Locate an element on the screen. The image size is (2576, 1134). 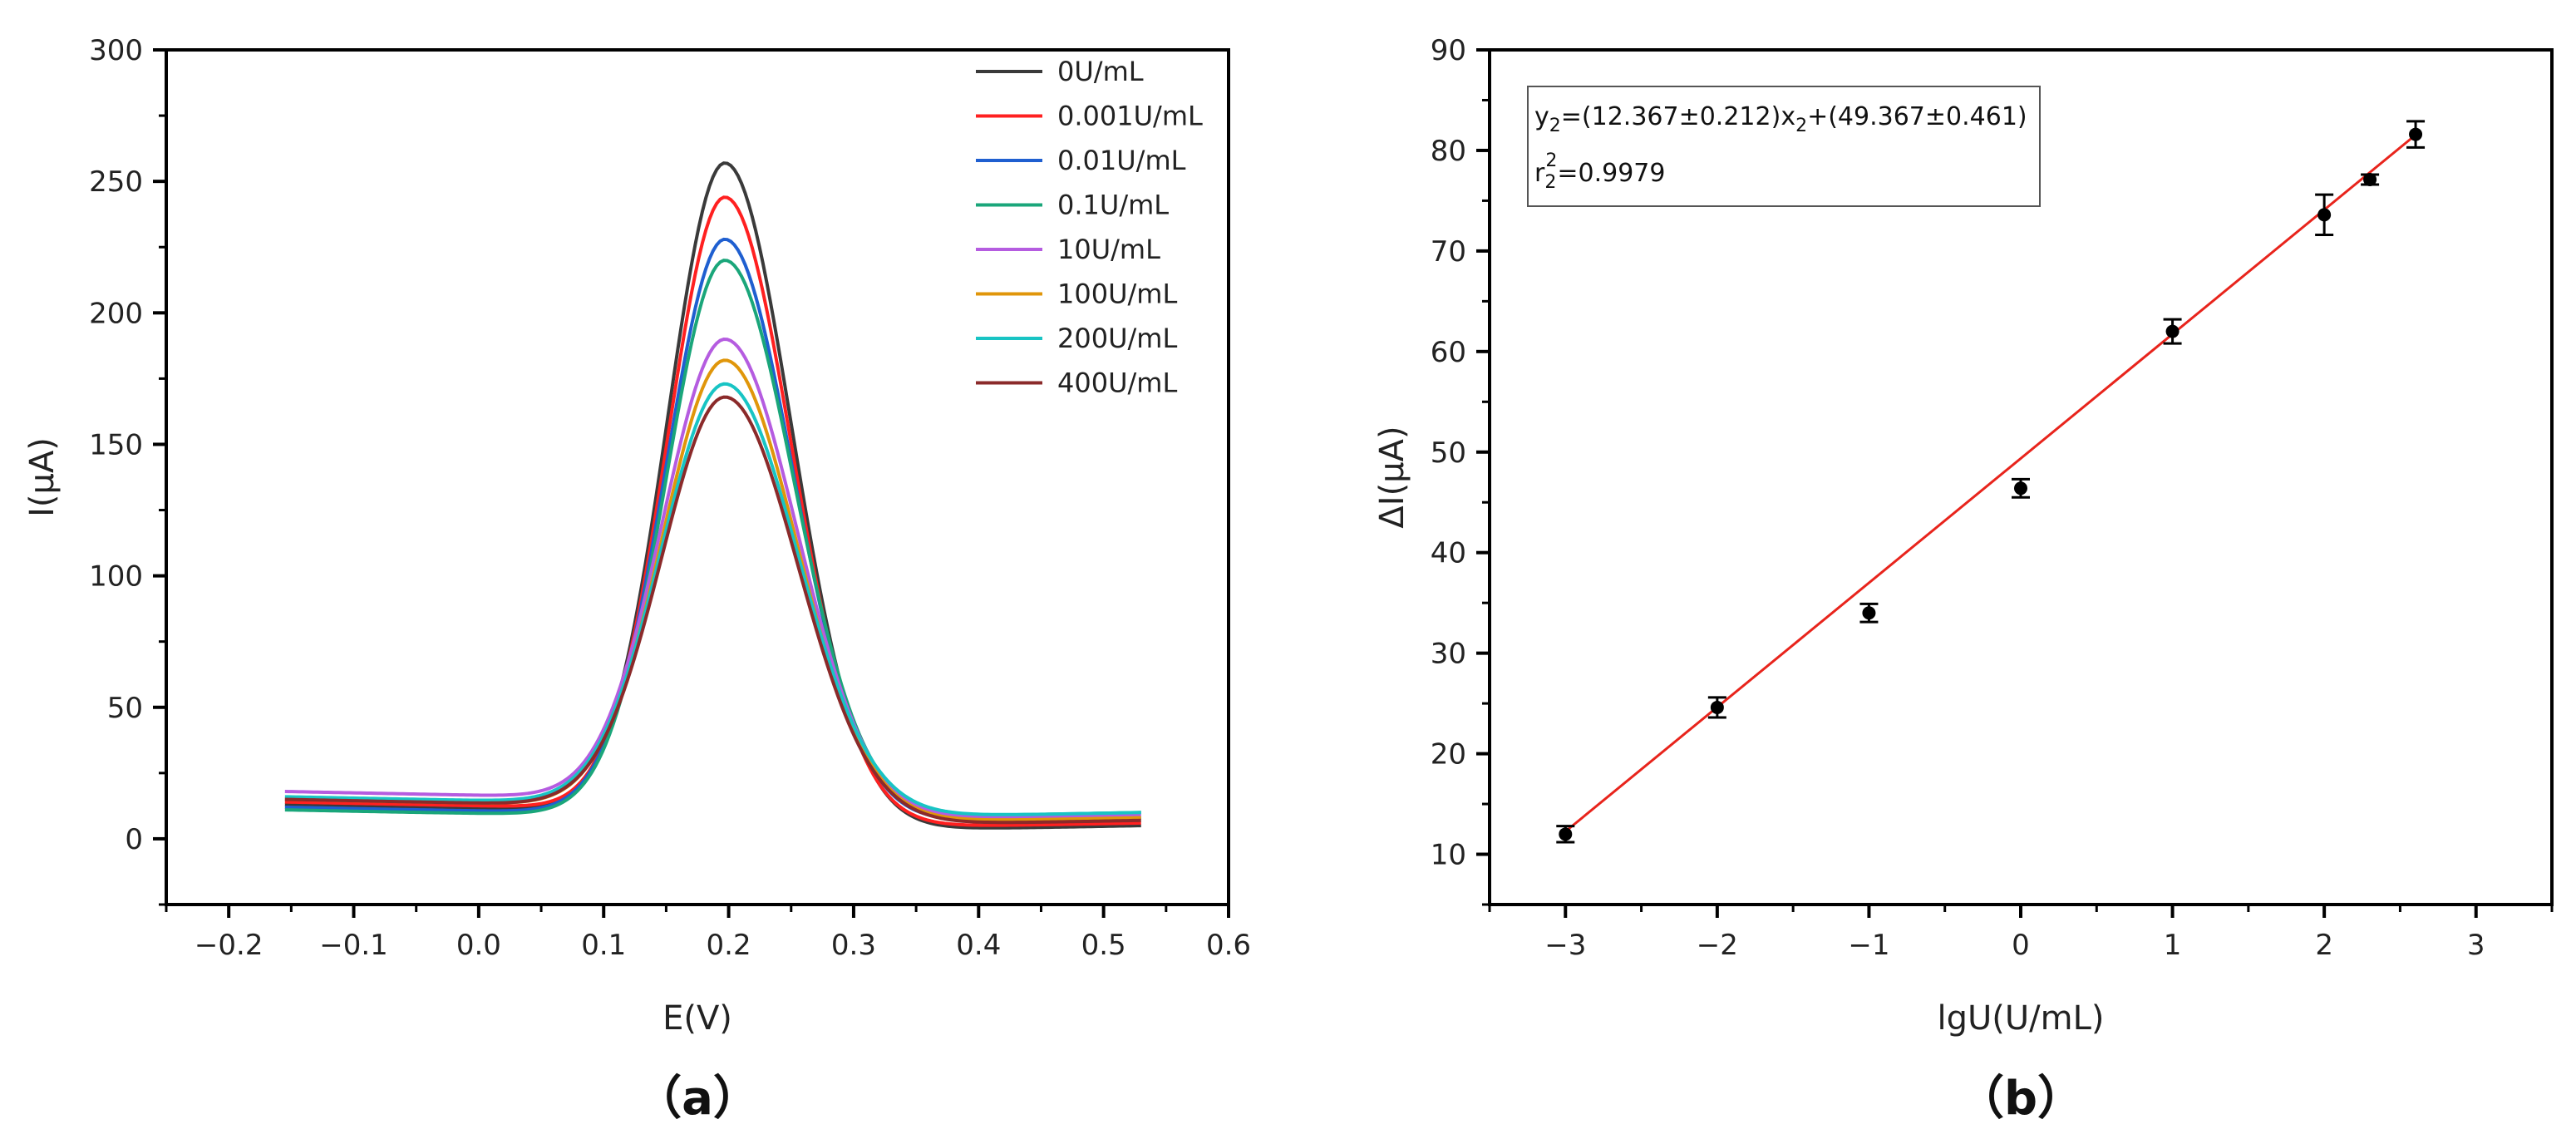
x-tick-label: 0.2 is located at coordinates (729, 946).